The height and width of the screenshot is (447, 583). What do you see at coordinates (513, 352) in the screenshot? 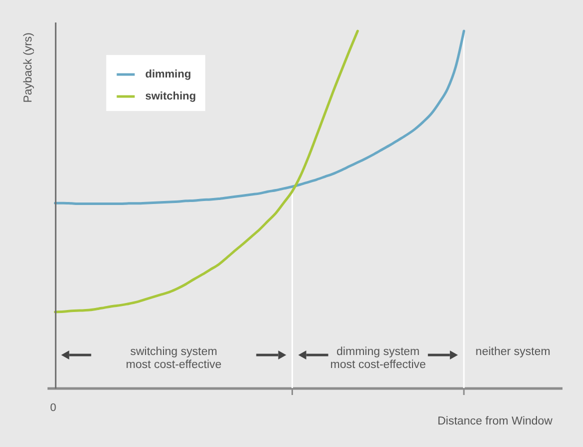
I see `annotation: neither system` at bounding box center [513, 352].